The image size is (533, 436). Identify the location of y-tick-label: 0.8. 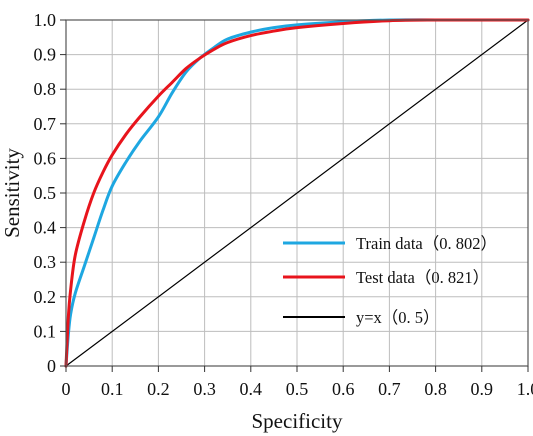
(45, 89).